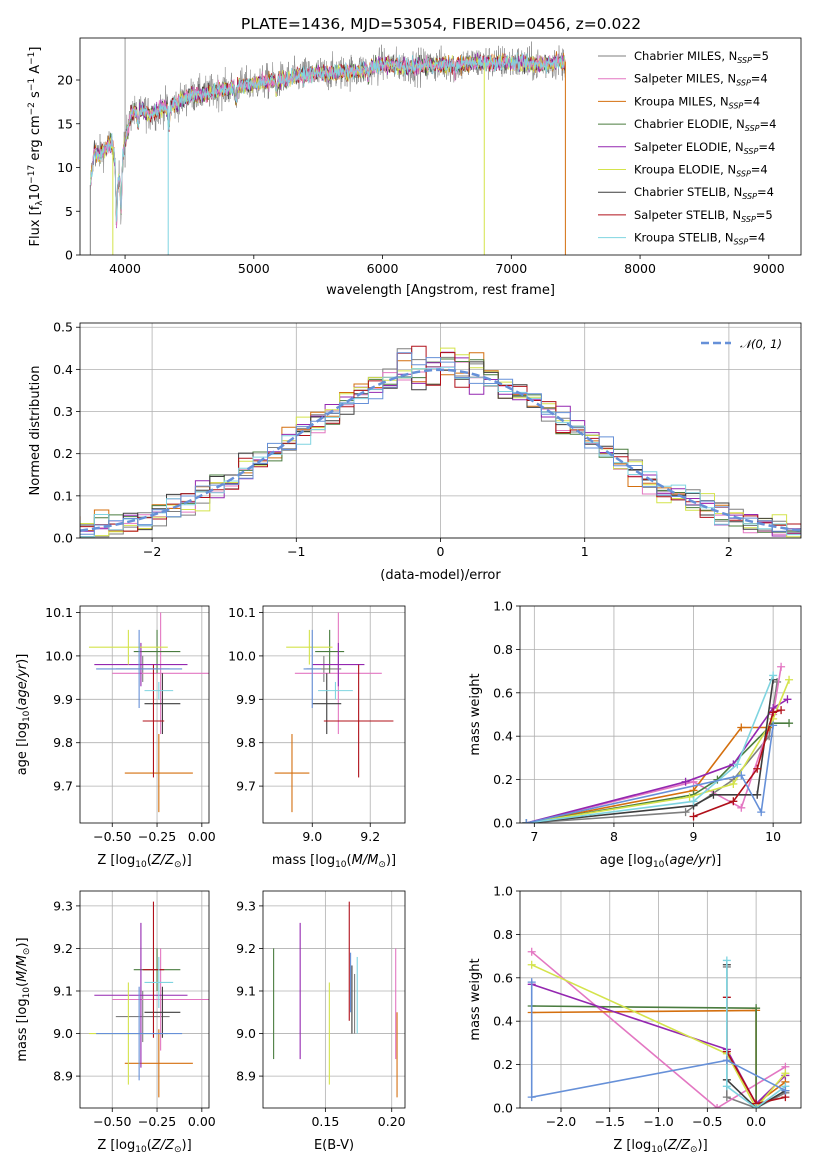  What do you see at coordinates (144, 861) in the screenshot?
I see `x-axis-label: Z [log10(Z/Z⊙)]` at bounding box center [144, 861].